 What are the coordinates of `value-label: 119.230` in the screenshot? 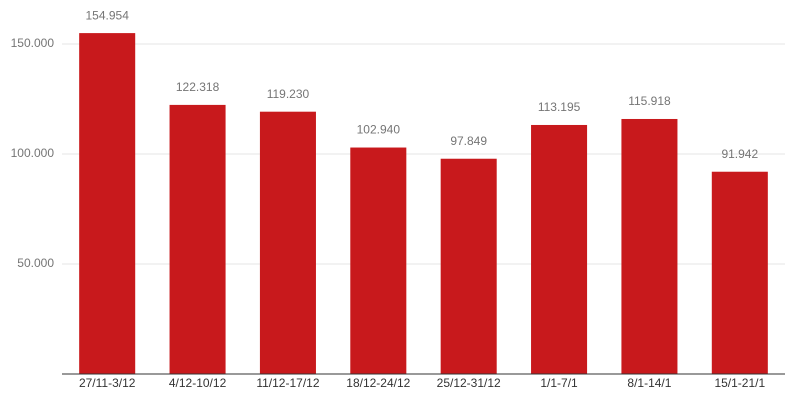 It's located at (288, 94).